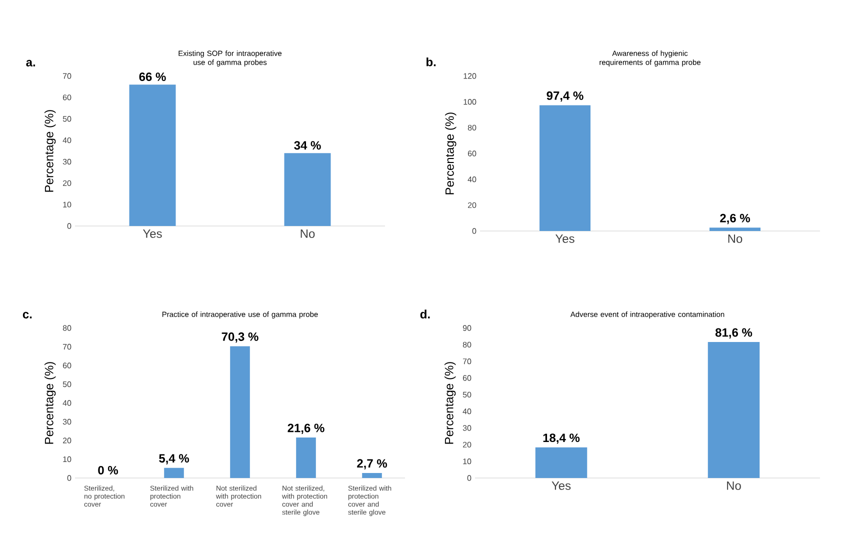 The height and width of the screenshot is (558, 845). I want to click on y-tick-label: 90, so click(467, 328).